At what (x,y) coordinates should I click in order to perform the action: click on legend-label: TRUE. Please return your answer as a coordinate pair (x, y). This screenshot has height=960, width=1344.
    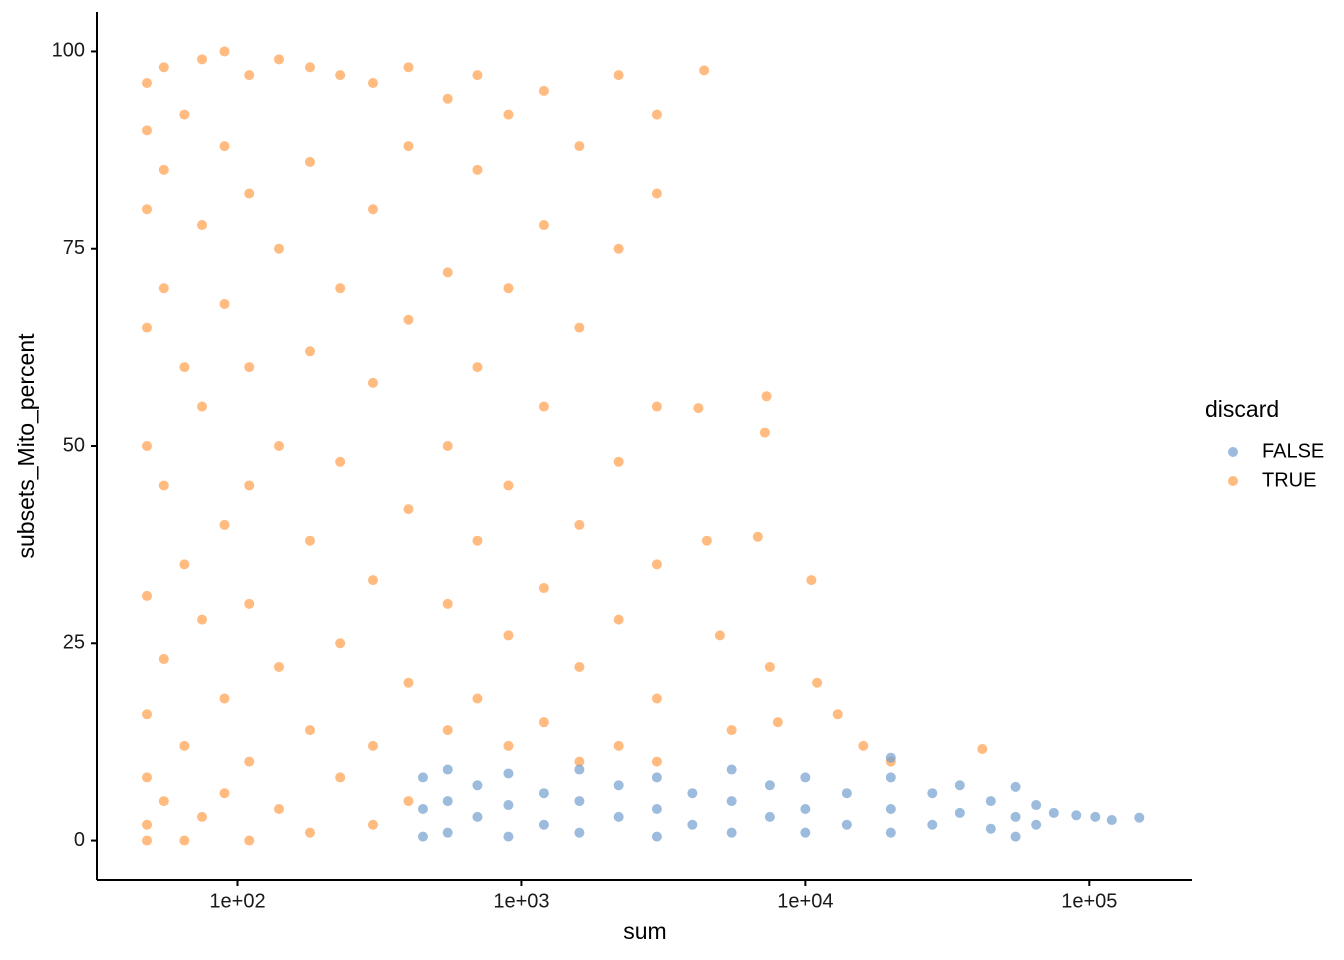
    Looking at the image, I should click on (1289, 480).